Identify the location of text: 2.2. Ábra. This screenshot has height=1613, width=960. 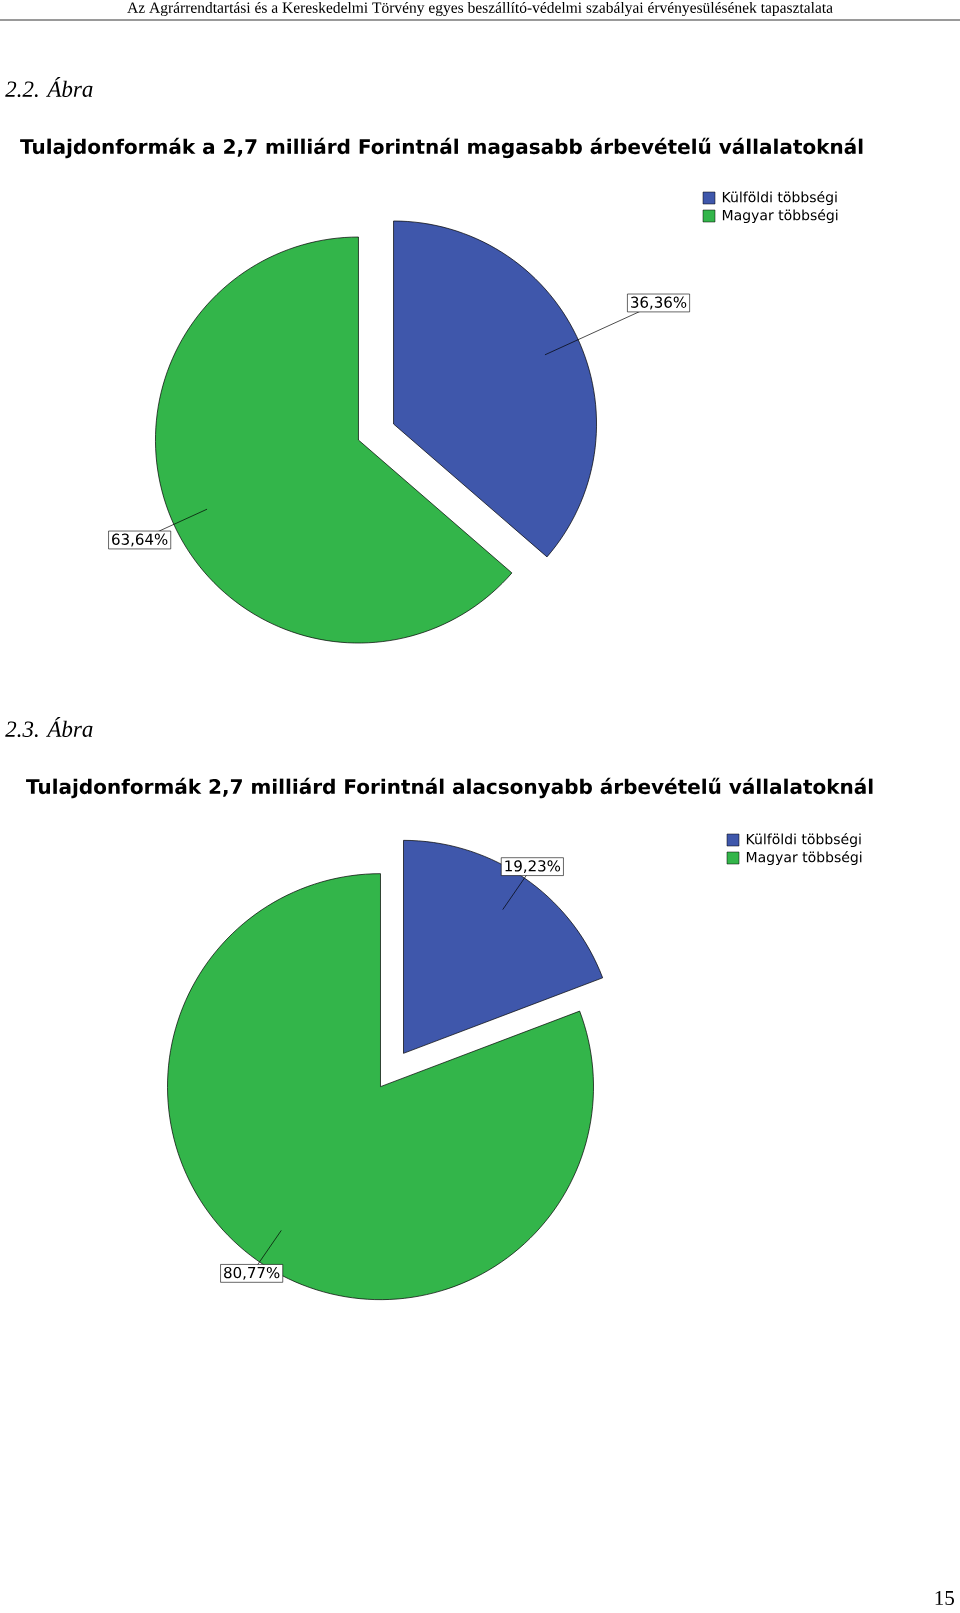
(49, 87).